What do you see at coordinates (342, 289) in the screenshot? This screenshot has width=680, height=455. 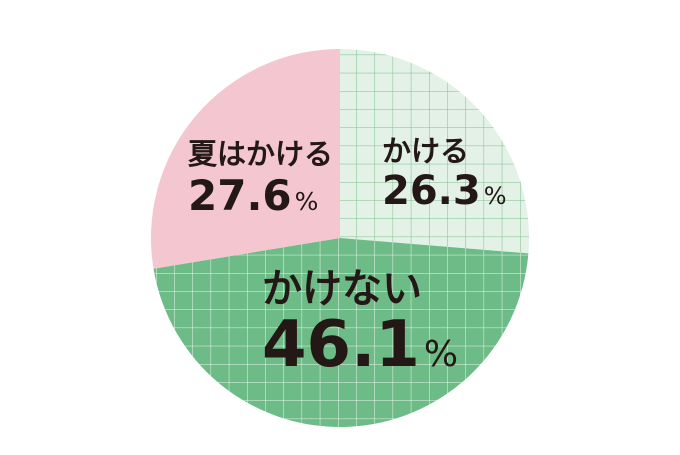 I see `slice-name-kakenai: かけない` at bounding box center [342, 289].